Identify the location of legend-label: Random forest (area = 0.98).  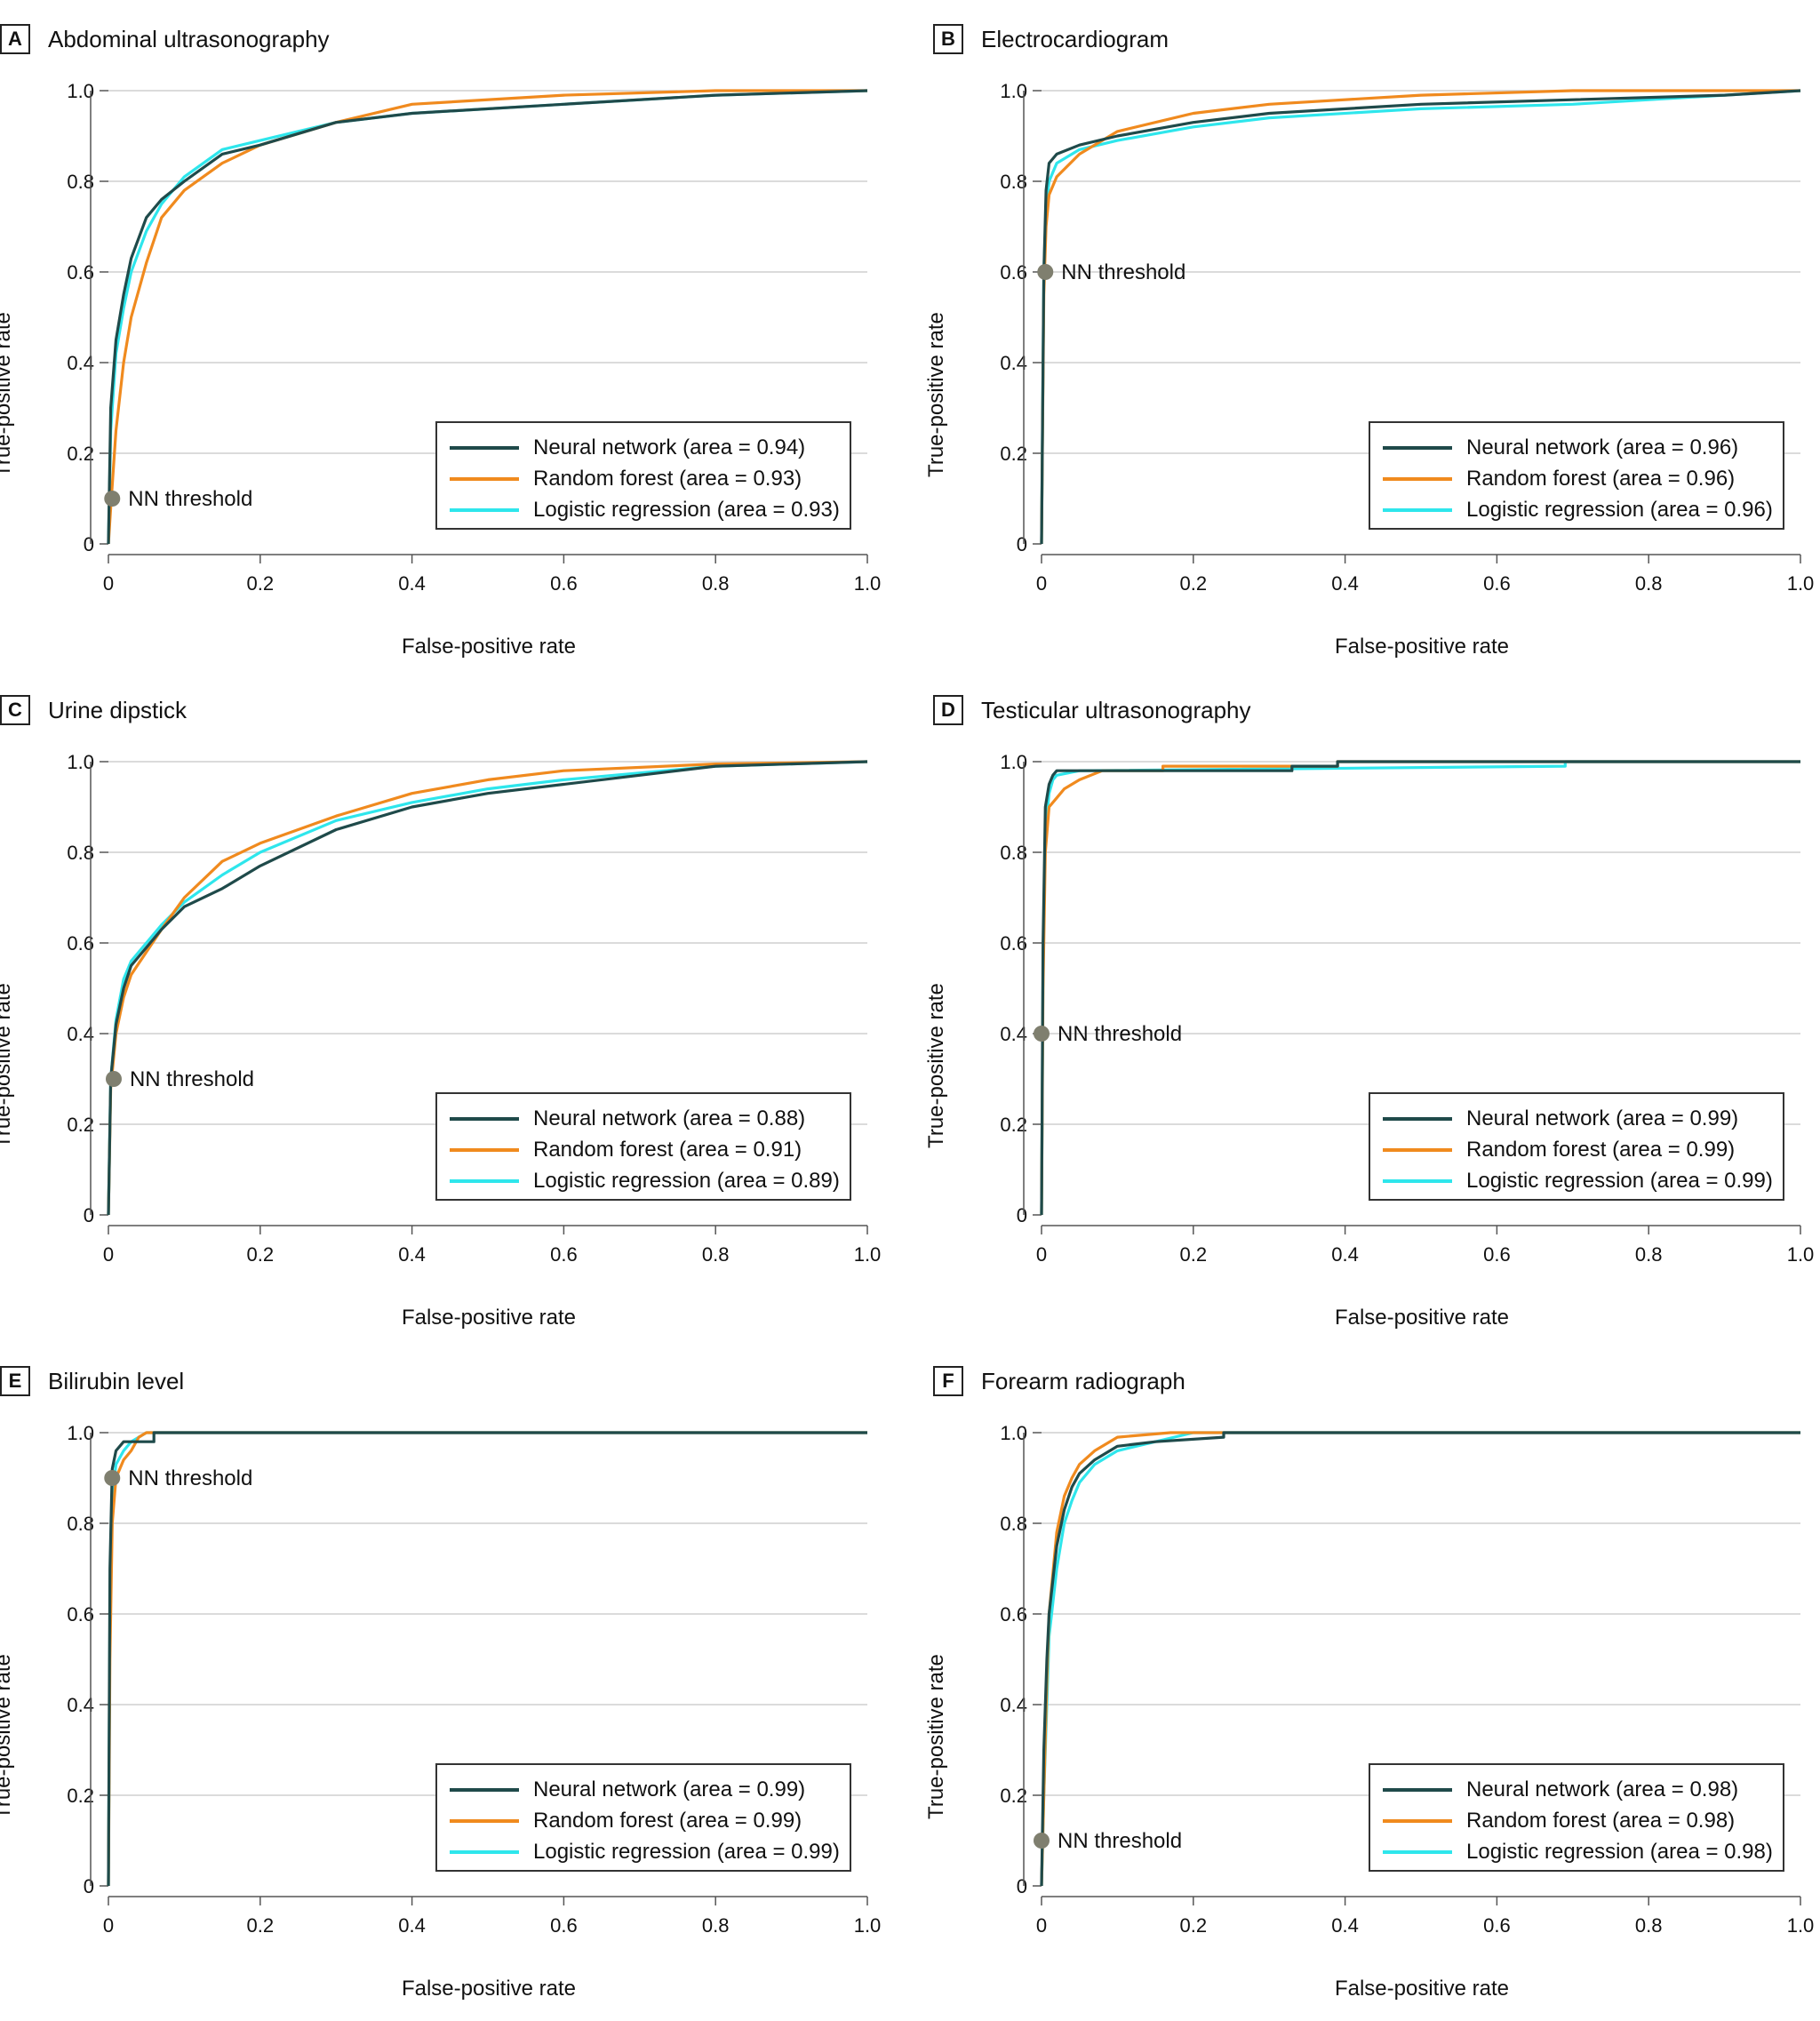
(1601, 1820).